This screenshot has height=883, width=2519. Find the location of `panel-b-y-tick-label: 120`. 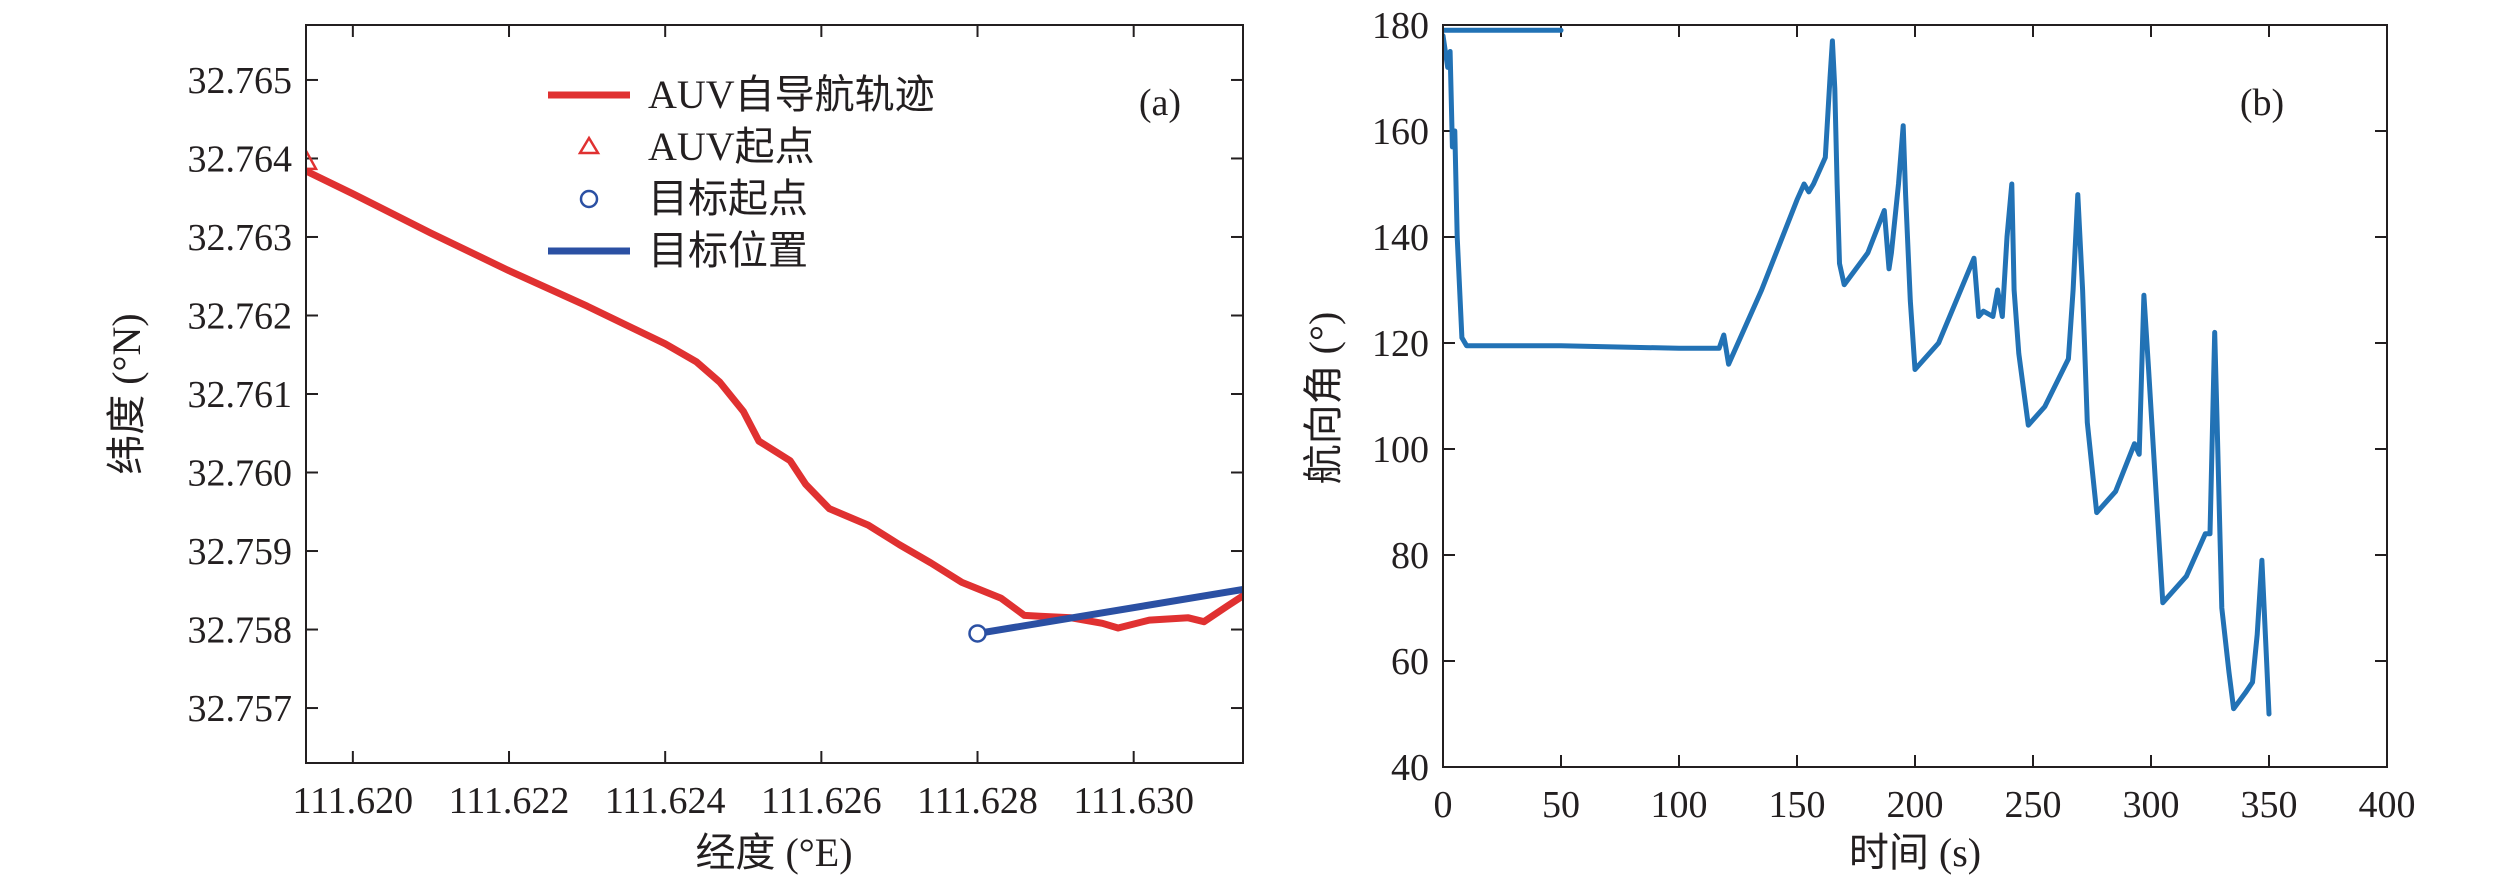

panel-b-y-tick-label: 120 is located at coordinates (1400, 344).